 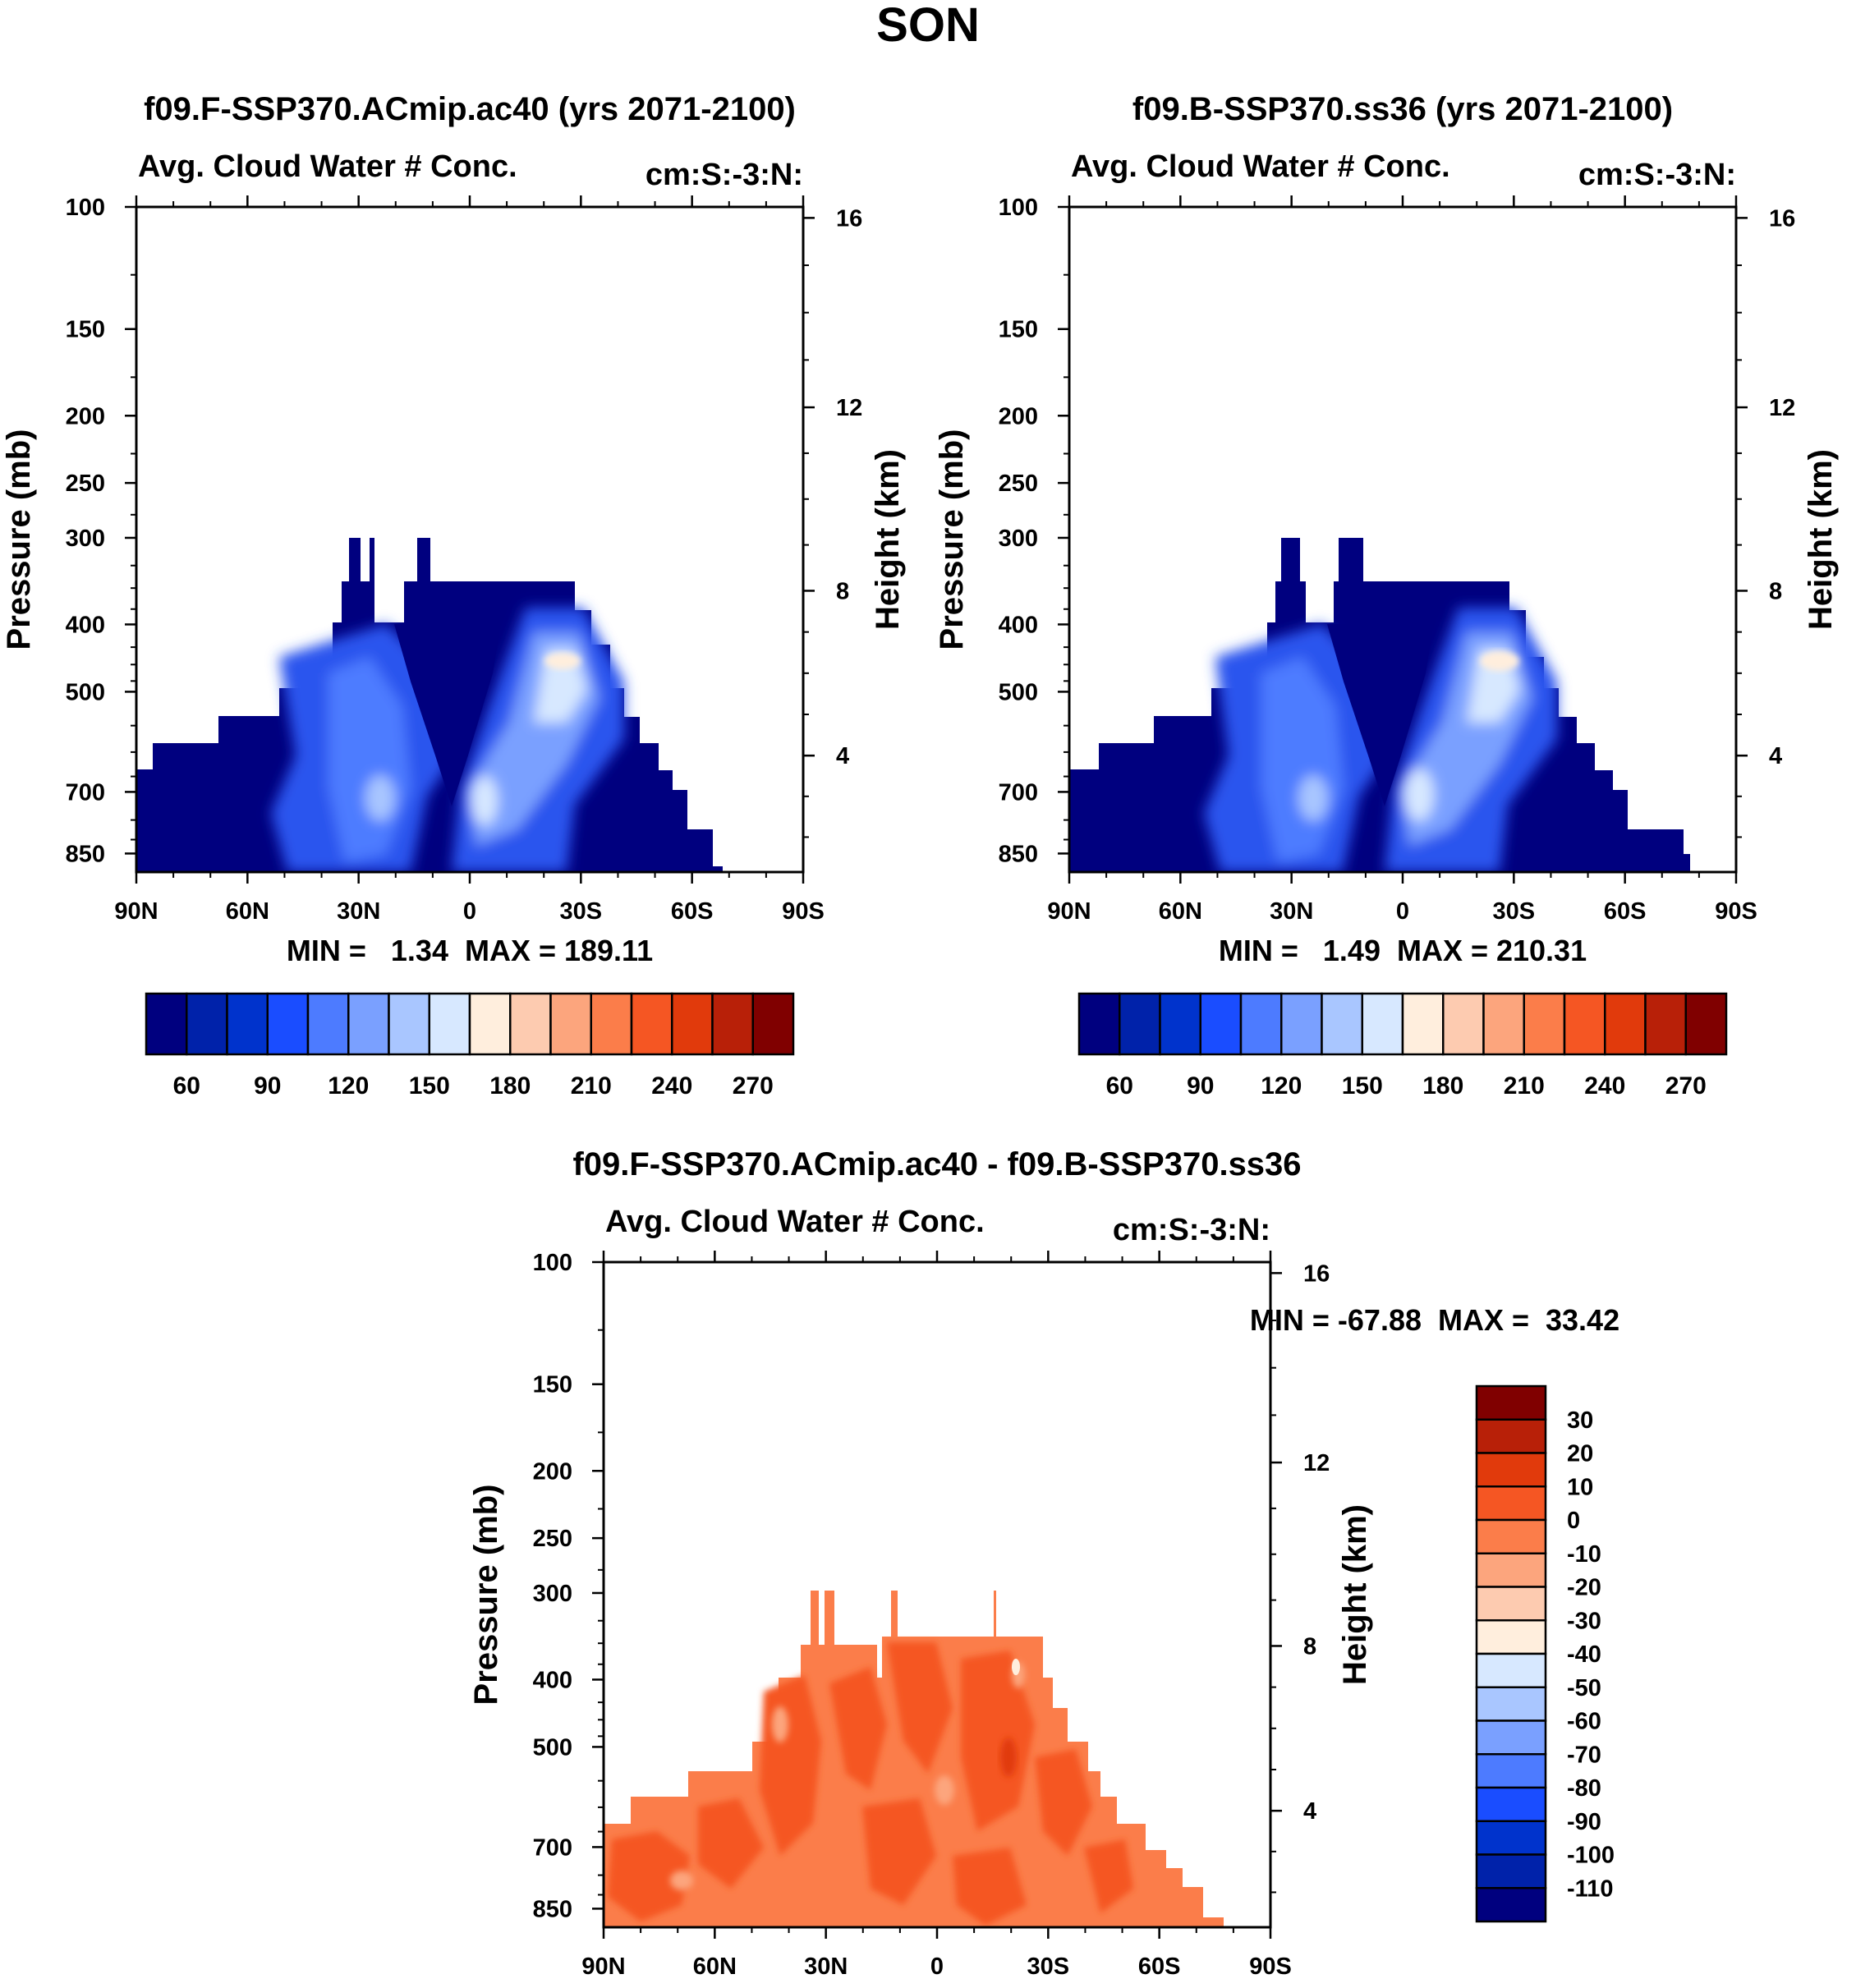 What do you see at coordinates (1590, 1889) in the screenshot?
I see `panel-3-colorbar-label: -110` at bounding box center [1590, 1889].